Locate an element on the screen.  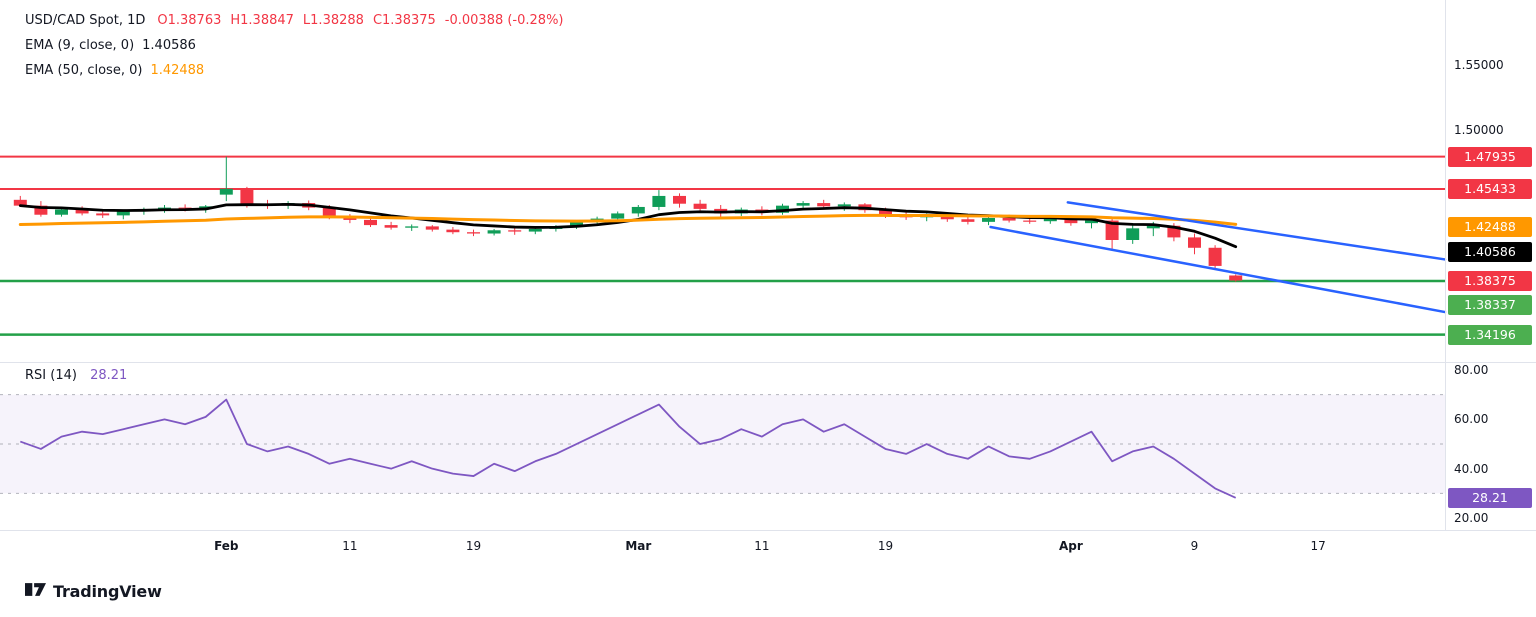
ema-50-line is located at coordinates (628, 219).